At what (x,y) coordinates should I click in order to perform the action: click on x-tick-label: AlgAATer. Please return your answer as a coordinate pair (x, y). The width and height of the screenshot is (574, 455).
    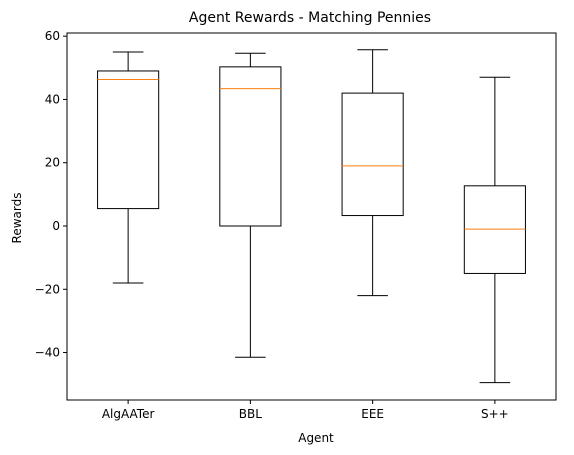
    Looking at the image, I should click on (128, 414).